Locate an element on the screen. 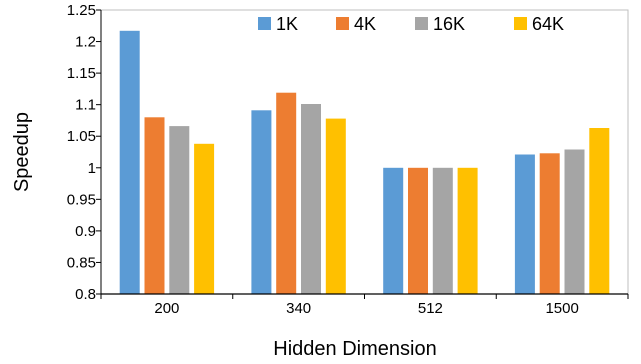  x-axis-title: Hidden Dimension is located at coordinates (354, 349).